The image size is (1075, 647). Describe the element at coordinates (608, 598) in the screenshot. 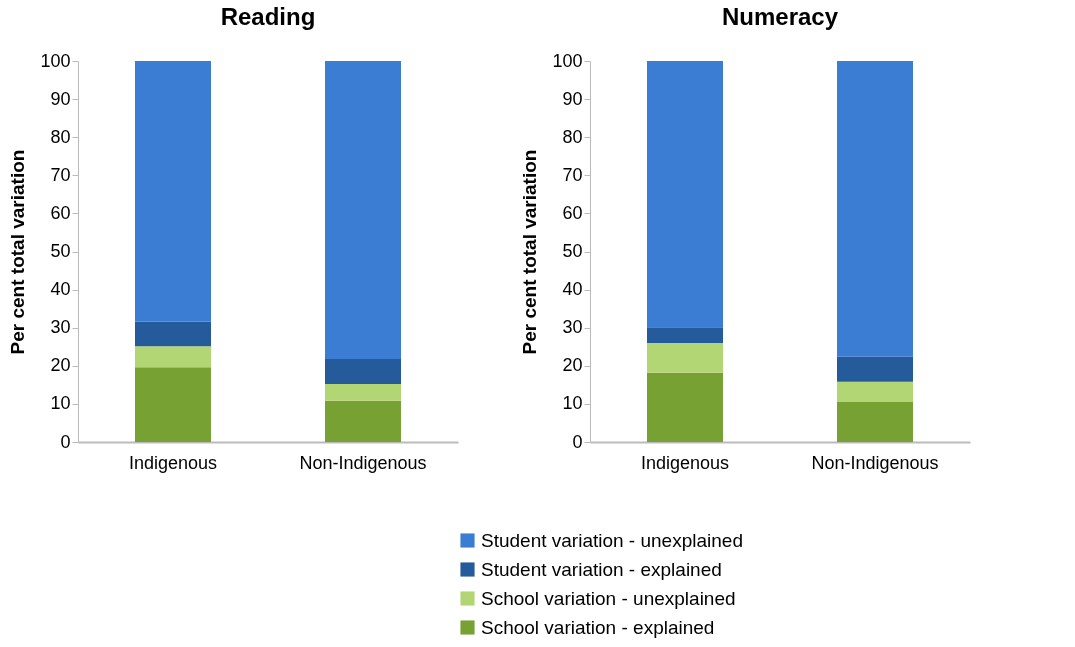

I see `legend-label: School variation - unexplained` at that location.